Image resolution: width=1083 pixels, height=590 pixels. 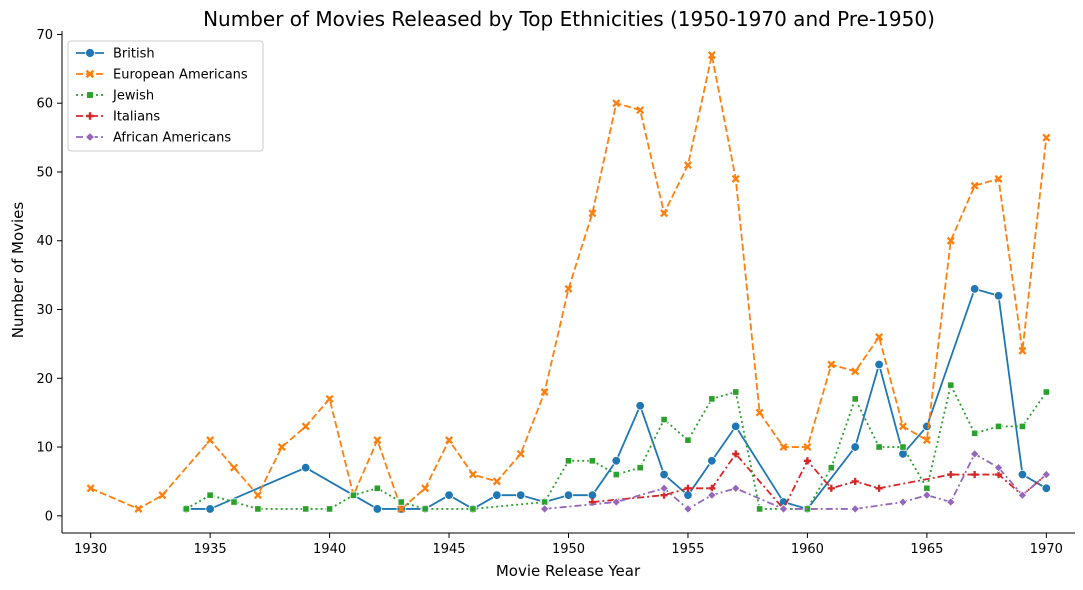 I want to click on legend-label: African Americans, so click(x=172, y=138).